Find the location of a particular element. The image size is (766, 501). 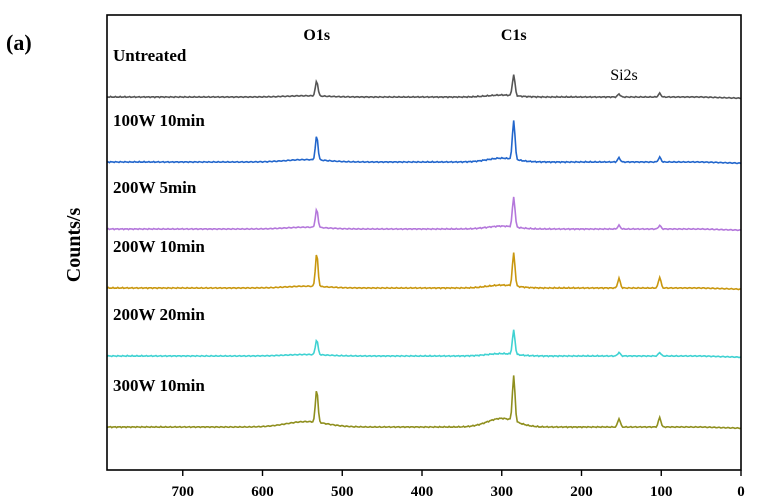

peak-label: C1s is located at coordinates (514, 35).